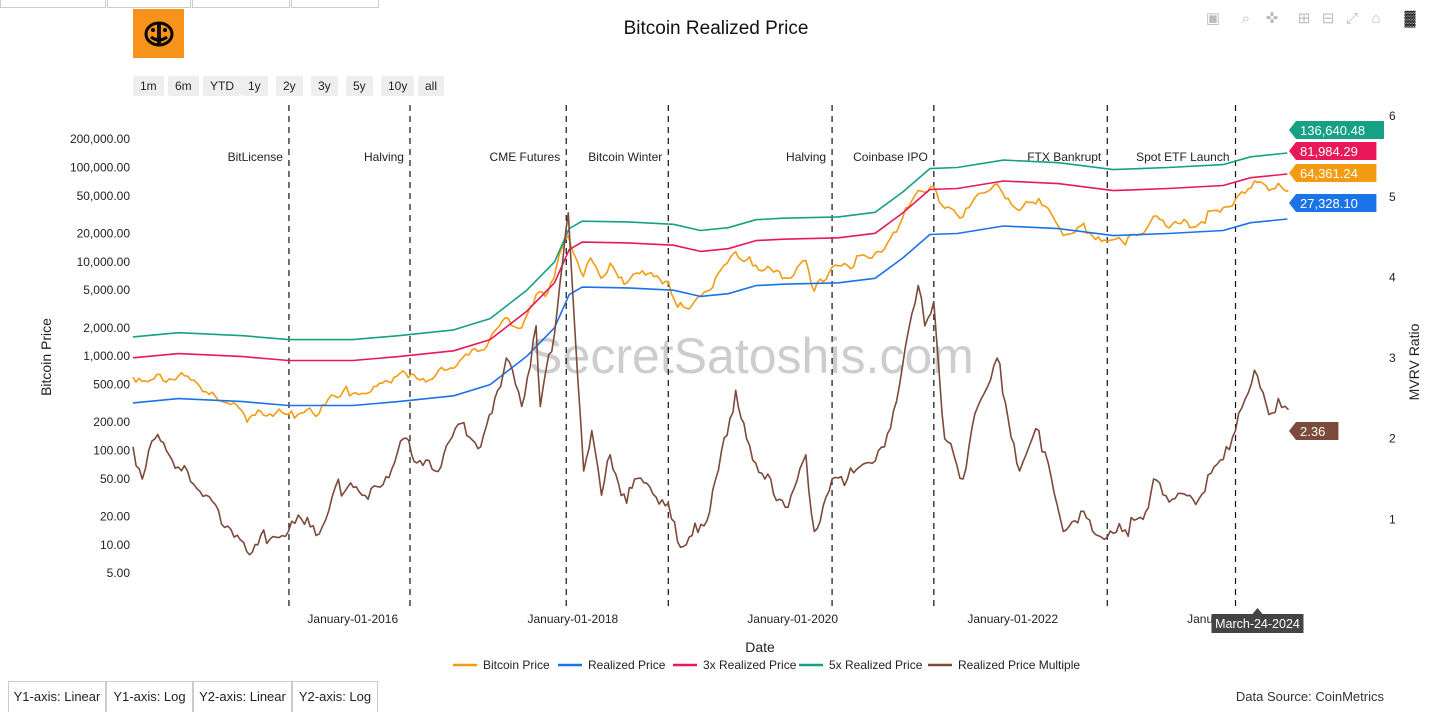  I want to click on y2-tick-label: 3, so click(1392, 358).